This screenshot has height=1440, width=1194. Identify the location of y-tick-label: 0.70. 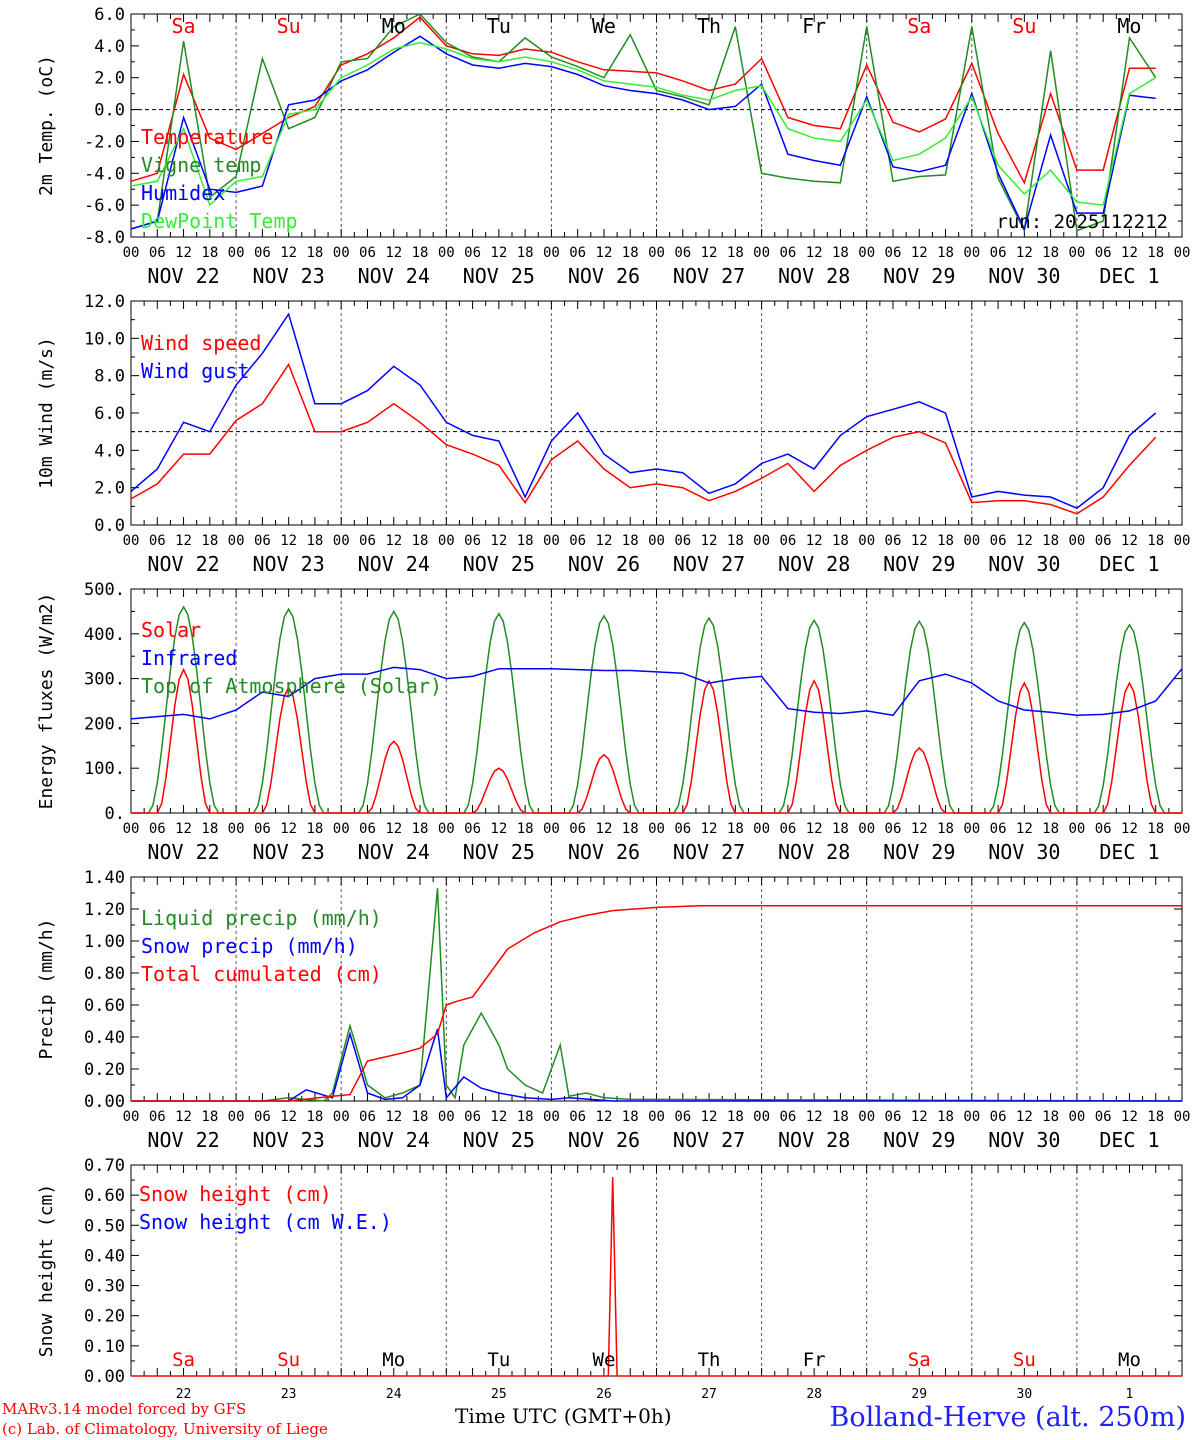
(104, 1166).